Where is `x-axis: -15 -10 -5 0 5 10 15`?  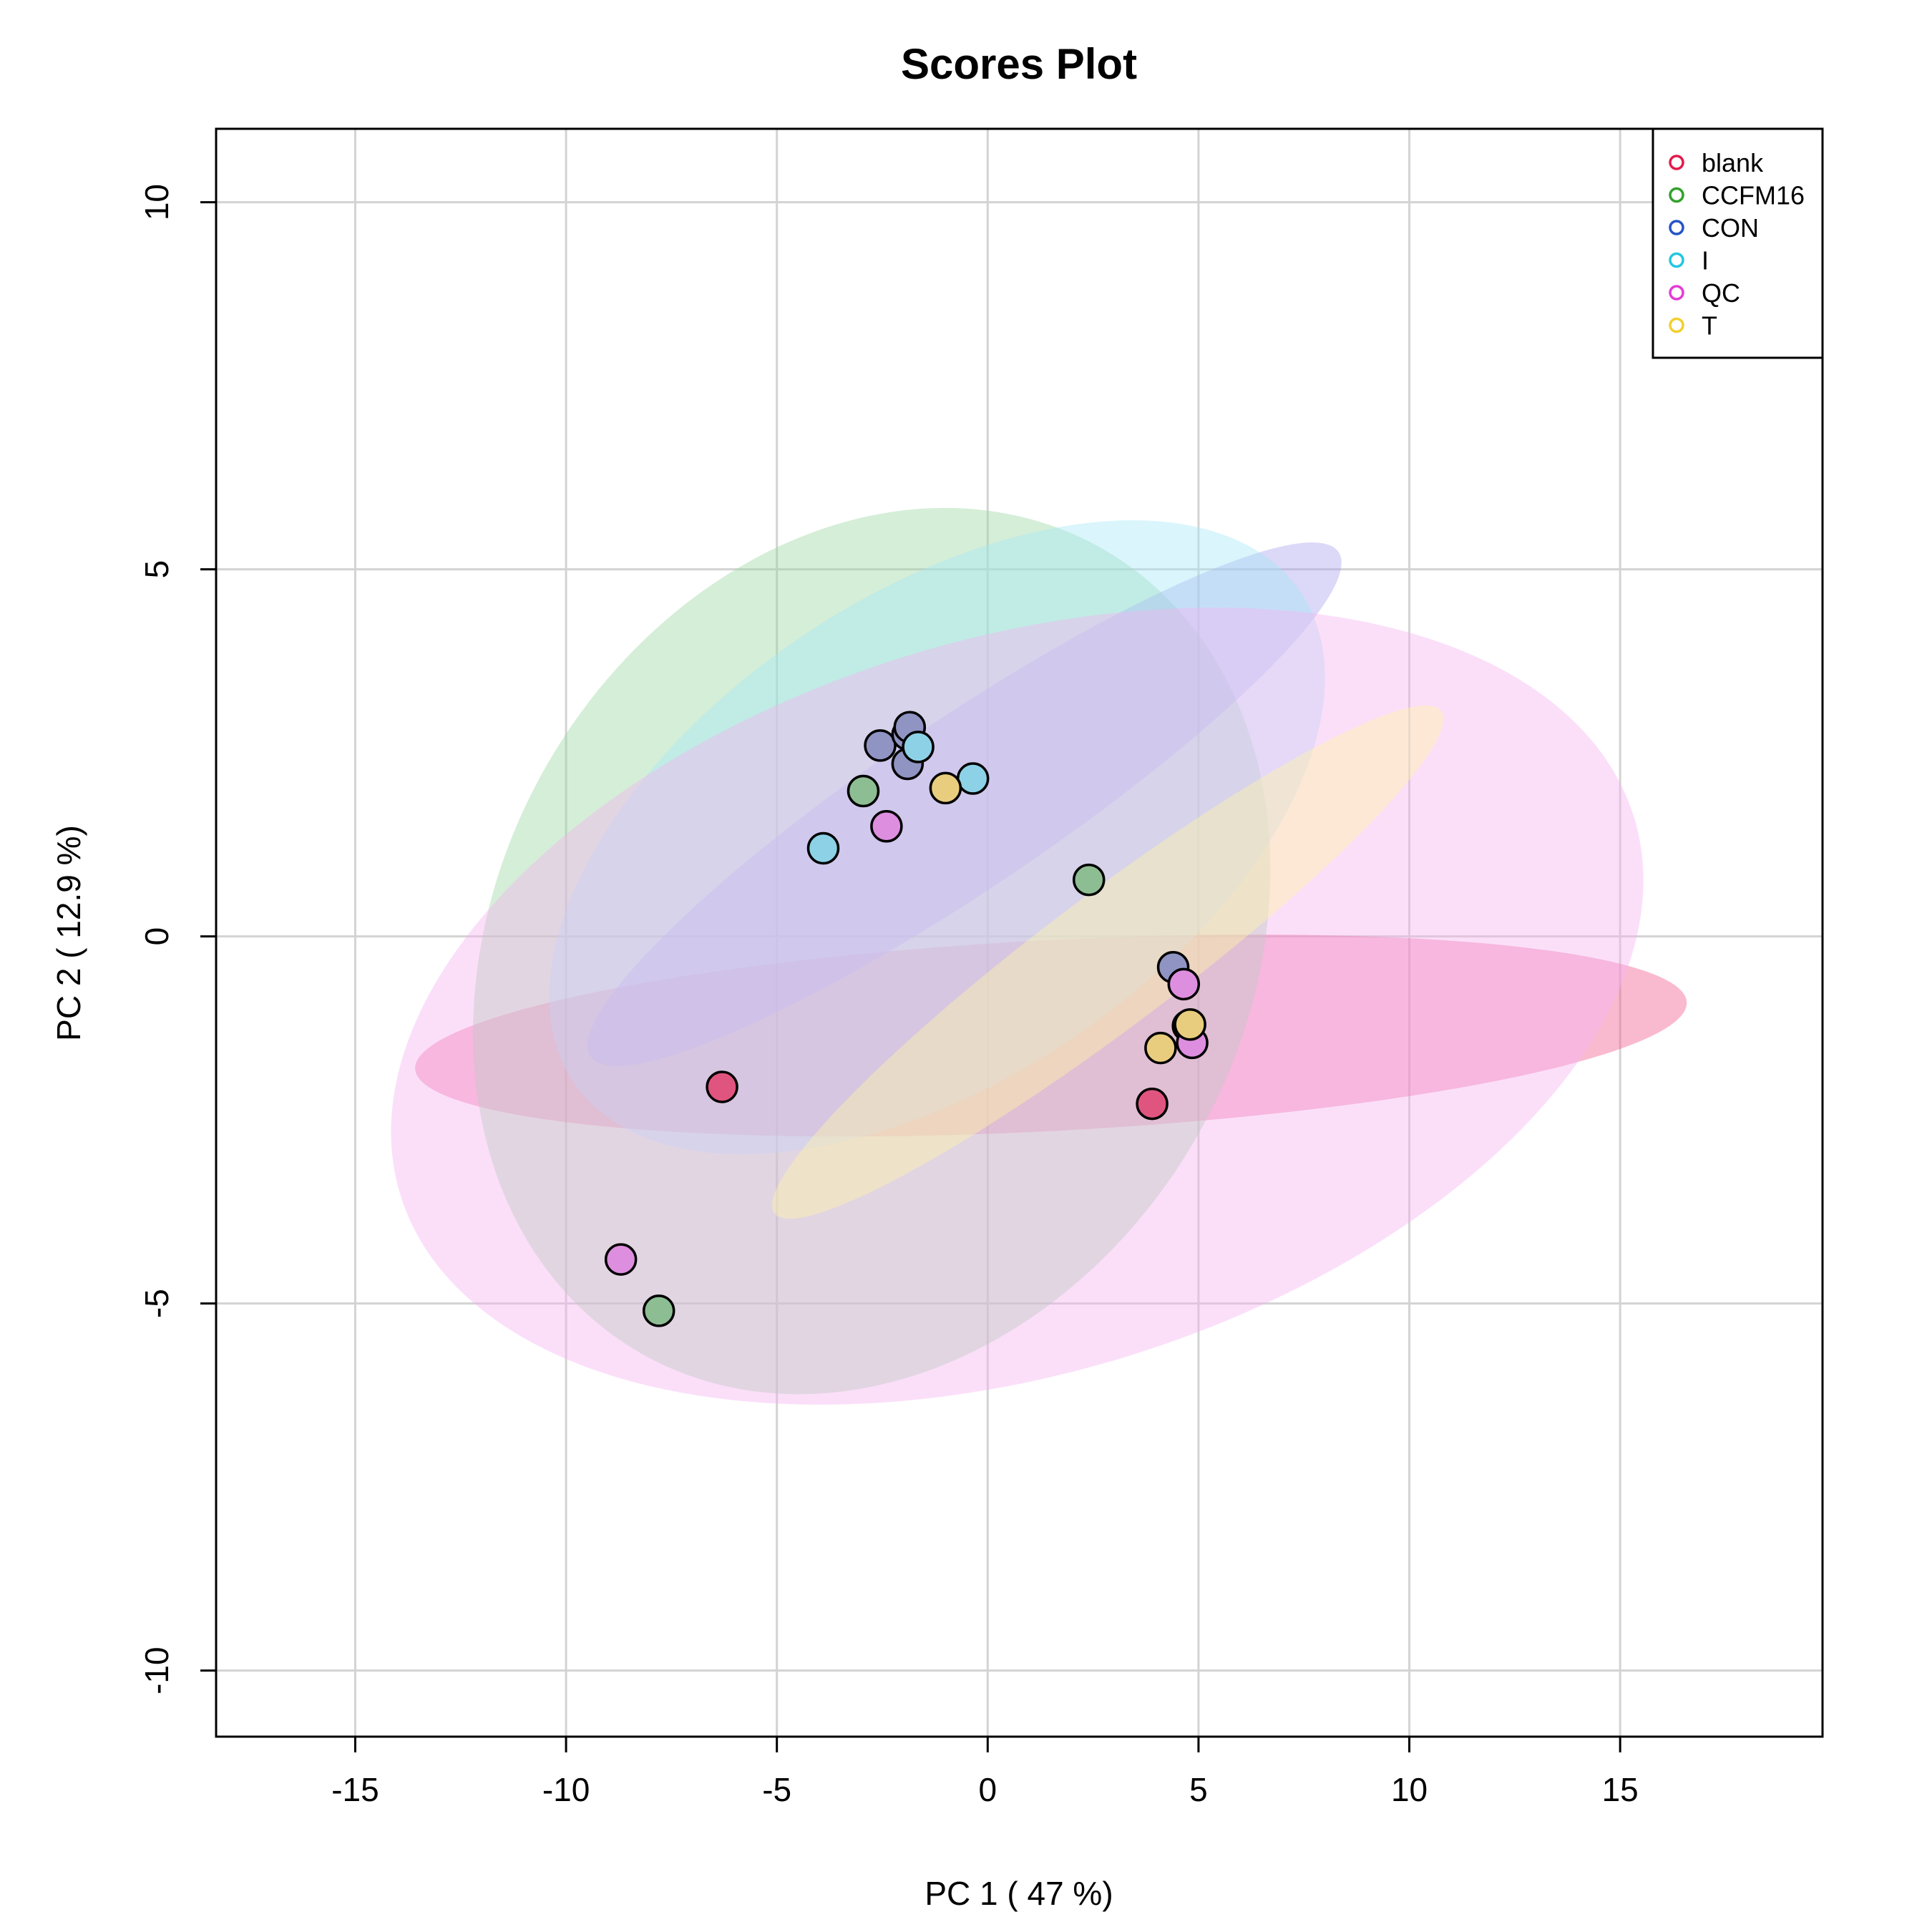 x-axis: -15 -10 -5 0 5 10 15 is located at coordinates (985, 1771).